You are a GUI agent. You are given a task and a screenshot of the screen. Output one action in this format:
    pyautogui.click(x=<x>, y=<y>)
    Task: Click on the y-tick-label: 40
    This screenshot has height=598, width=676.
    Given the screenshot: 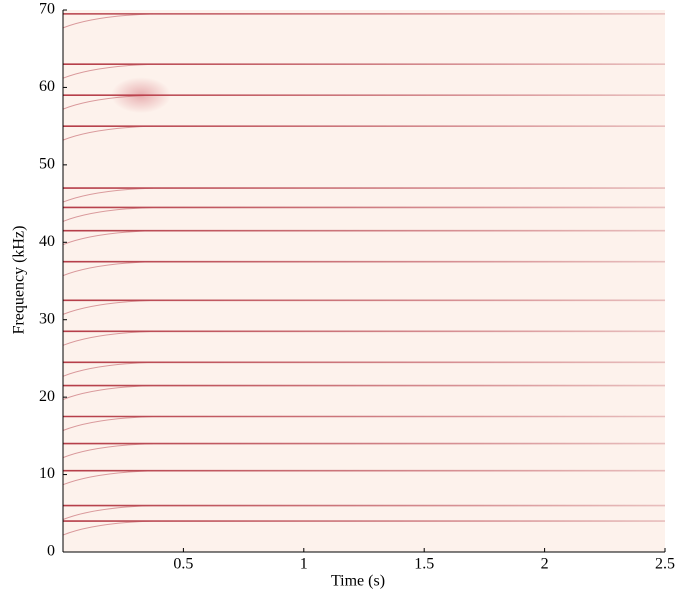 What is the action you would take?
    pyautogui.click(x=47, y=241)
    